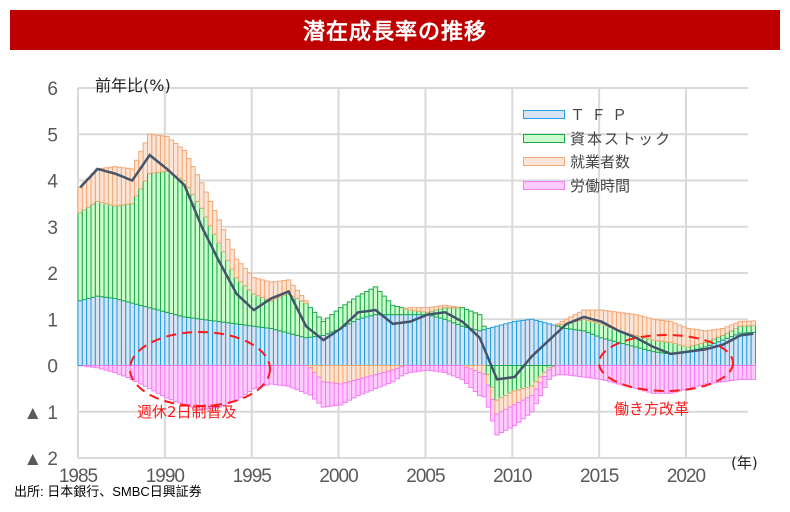  I want to click on y-tick-label: 4, so click(52, 182).